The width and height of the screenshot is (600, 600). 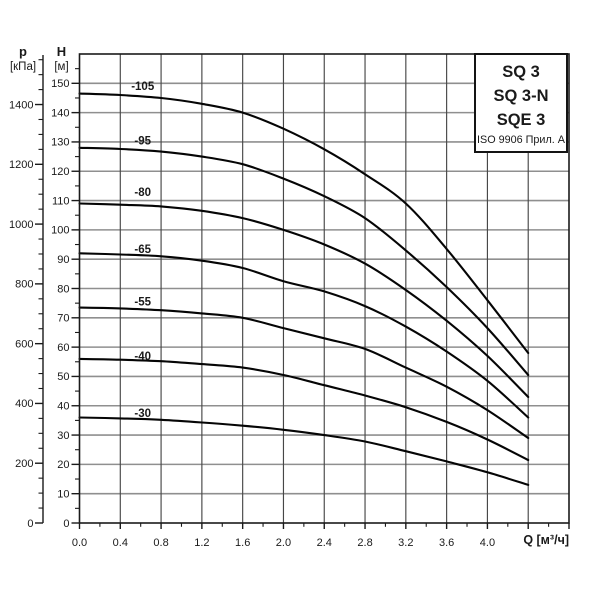 What do you see at coordinates (521, 140) in the screenshot?
I see `iso-standard-note: ISO 9906 Прил. A` at bounding box center [521, 140].